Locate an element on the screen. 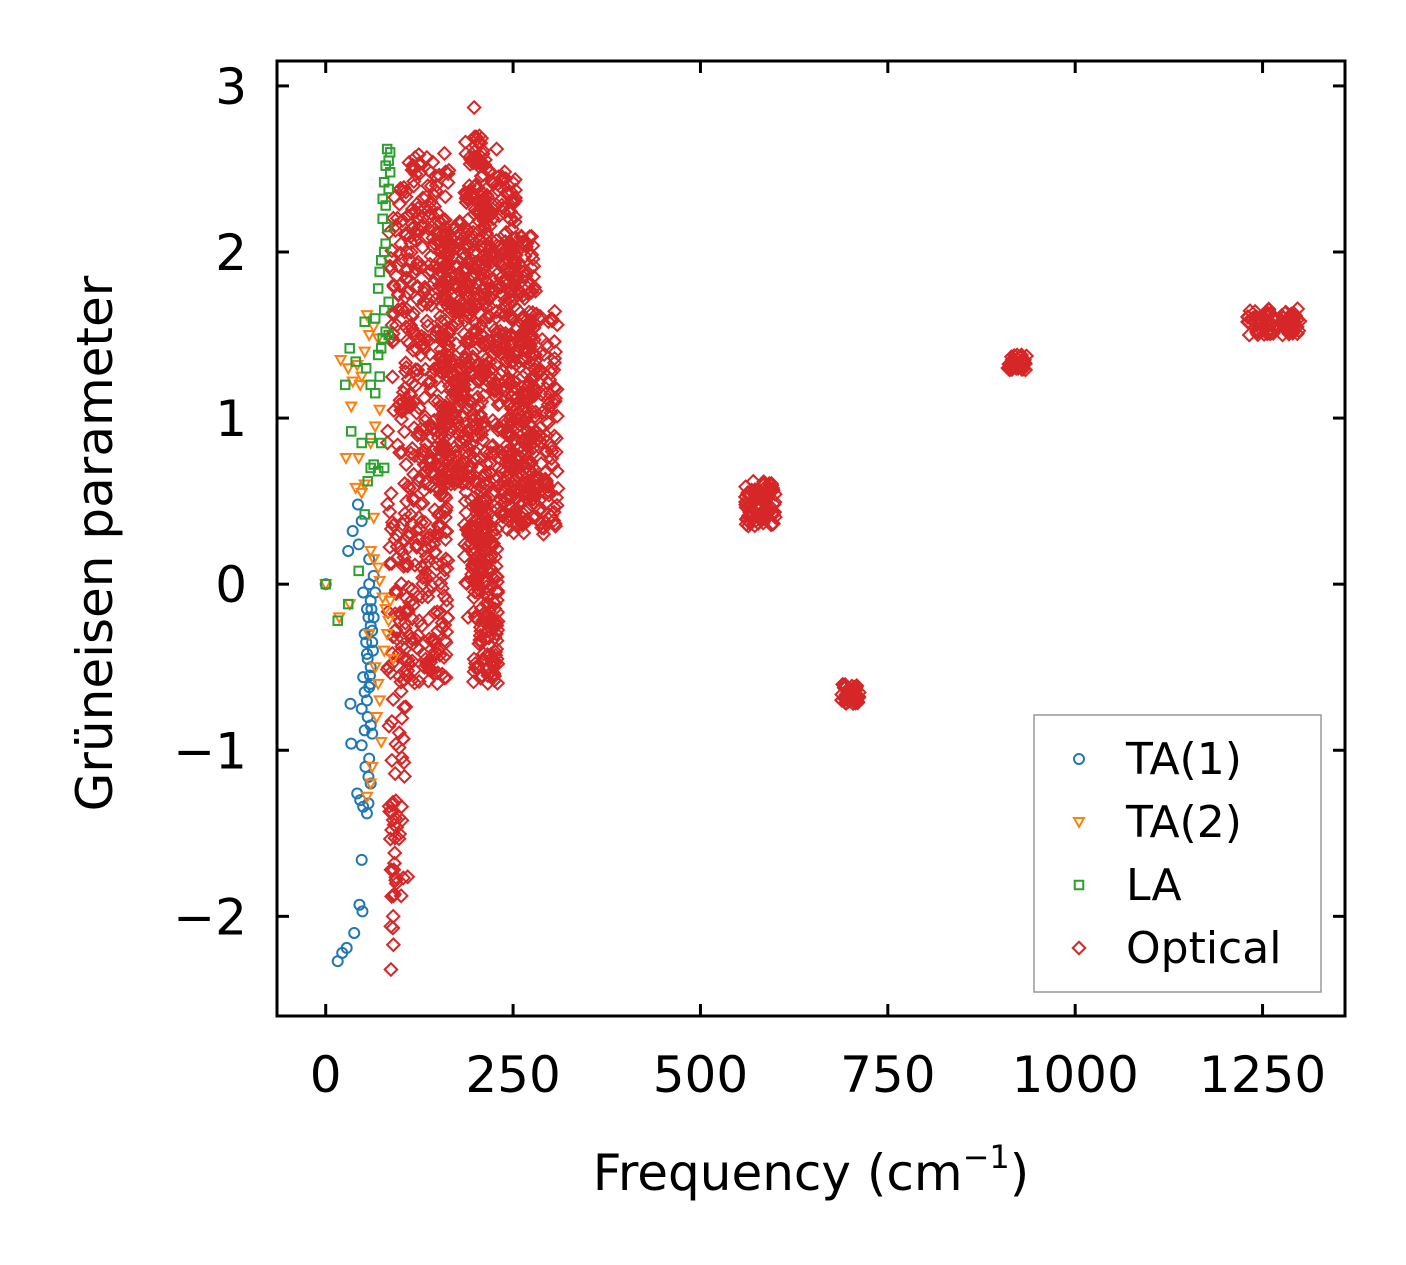 The height and width of the screenshot is (1265, 1406). x-tick-label: 1250 is located at coordinates (1262, 1075).